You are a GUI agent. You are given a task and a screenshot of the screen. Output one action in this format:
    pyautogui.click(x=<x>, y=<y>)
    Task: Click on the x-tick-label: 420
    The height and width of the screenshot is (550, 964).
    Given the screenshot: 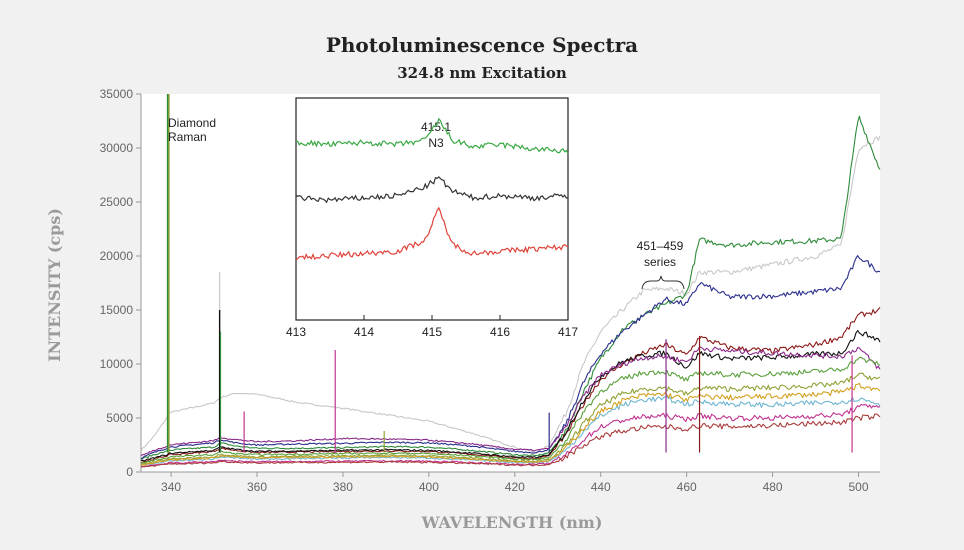 What is the action you would take?
    pyautogui.click(x=515, y=487)
    